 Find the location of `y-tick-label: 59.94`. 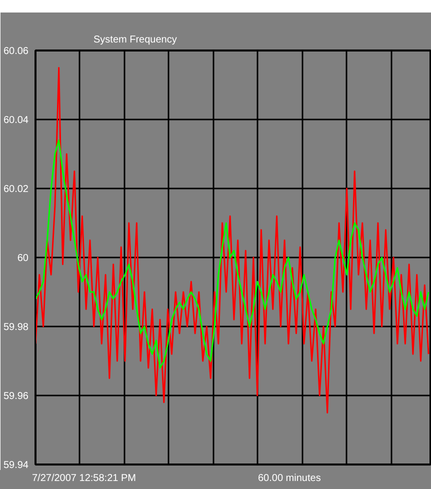

y-tick-label: 59.94 is located at coordinates (16, 465).